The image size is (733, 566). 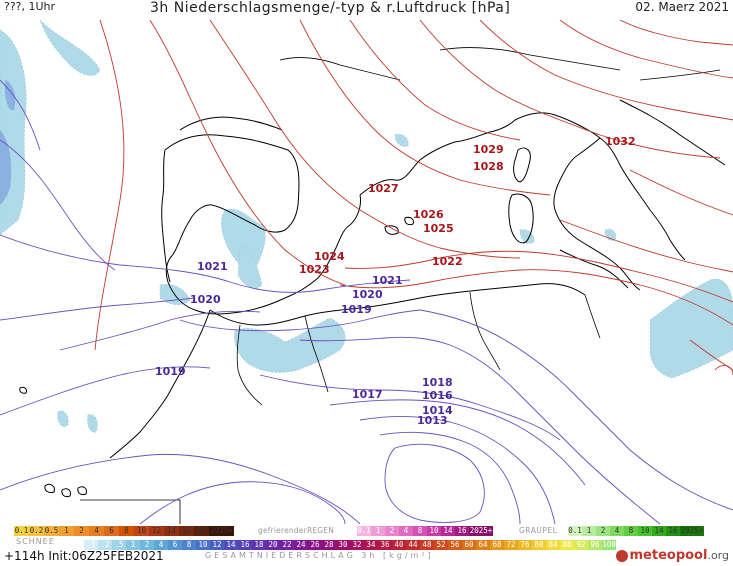 What do you see at coordinates (469, 545) in the screenshot?
I see `legend-swatch: 60` at bounding box center [469, 545].